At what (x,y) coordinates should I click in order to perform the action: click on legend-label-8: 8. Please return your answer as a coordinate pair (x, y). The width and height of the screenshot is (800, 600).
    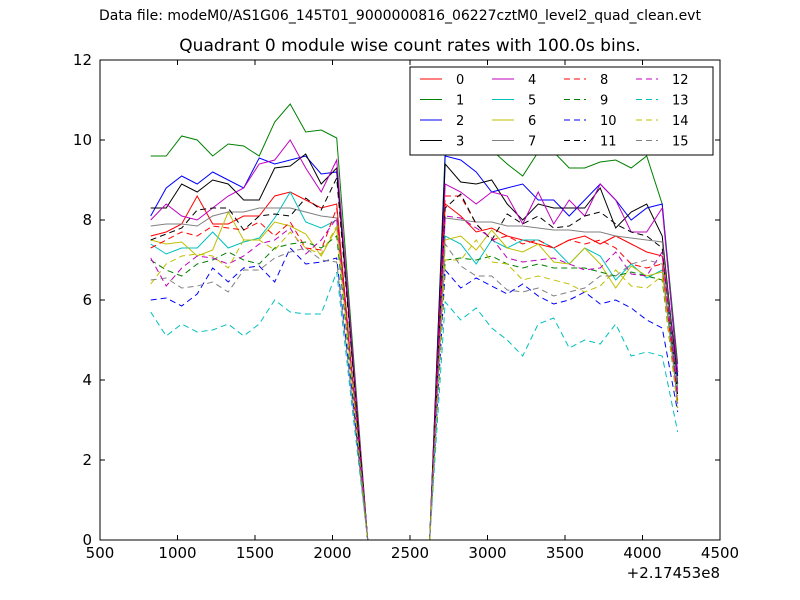
    Looking at the image, I should click on (604, 80).